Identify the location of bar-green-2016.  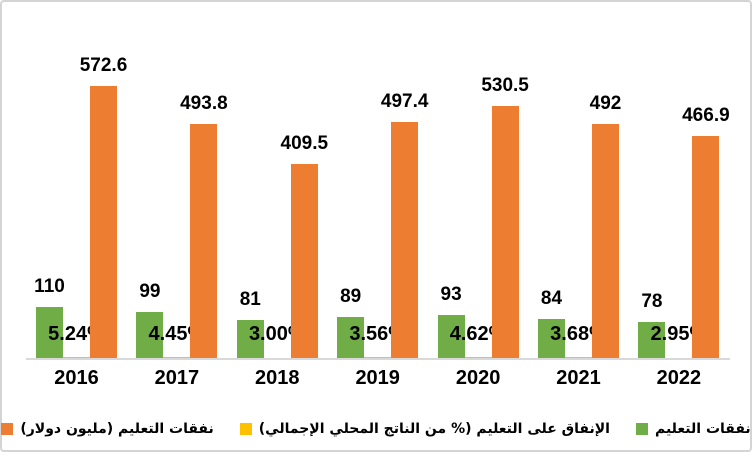
(49, 332).